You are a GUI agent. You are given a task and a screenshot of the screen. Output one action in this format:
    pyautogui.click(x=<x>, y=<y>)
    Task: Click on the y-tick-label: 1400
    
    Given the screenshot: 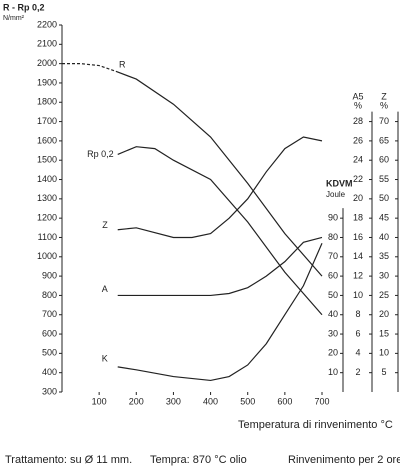 What is the action you would take?
    pyautogui.click(x=47, y=179)
    